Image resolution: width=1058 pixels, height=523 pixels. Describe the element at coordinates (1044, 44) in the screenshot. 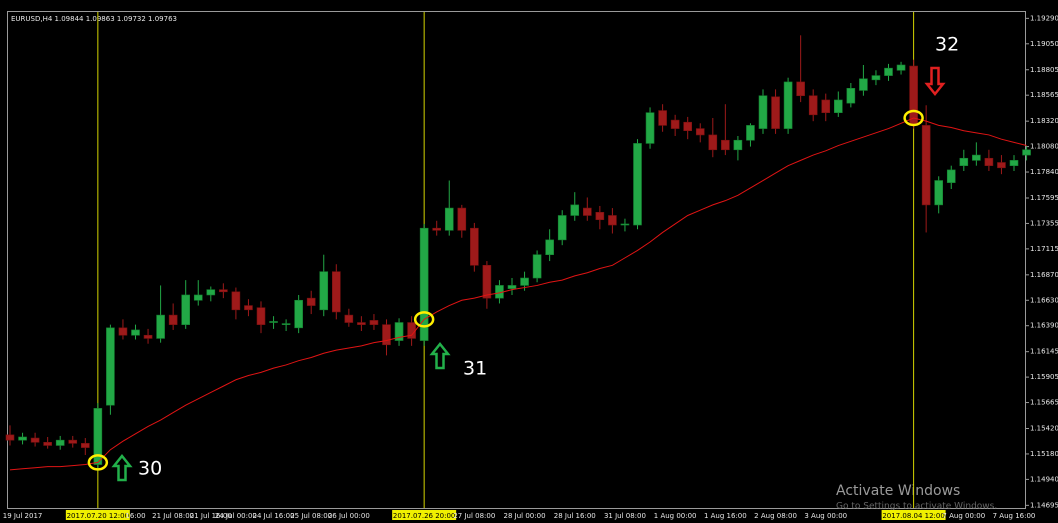

I see `y-tick-label: 1.19050` at that location.